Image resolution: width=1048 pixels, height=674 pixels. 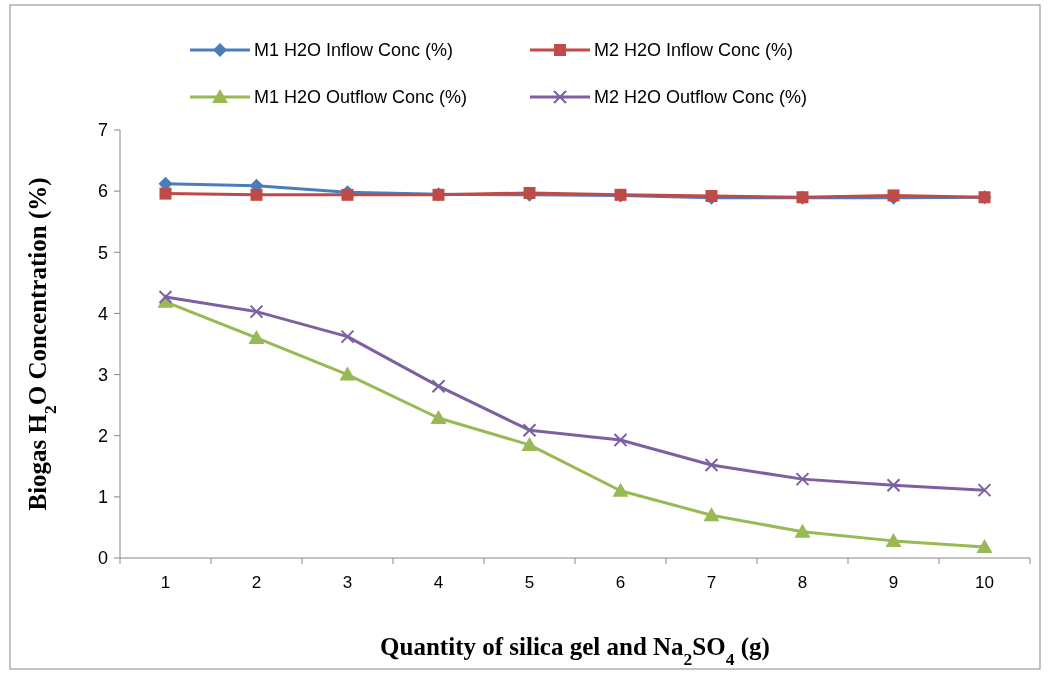 What do you see at coordinates (102, 313) in the screenshot?
I see `y-tick-label: 4` at bounding box center [102, 313].